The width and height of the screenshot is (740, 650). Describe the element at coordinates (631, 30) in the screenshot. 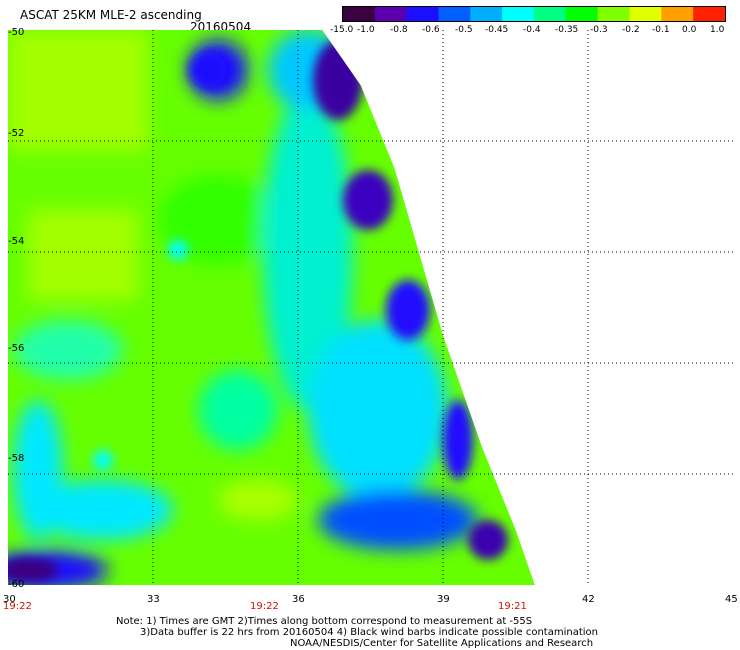

I see `scale-label: -0.2` at that location.